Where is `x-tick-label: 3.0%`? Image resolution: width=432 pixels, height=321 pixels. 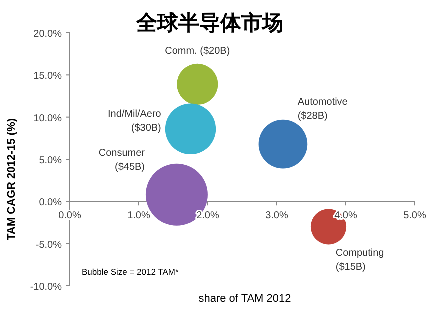
x-tick-label: 3.0% is located at coordinates (277, 216).